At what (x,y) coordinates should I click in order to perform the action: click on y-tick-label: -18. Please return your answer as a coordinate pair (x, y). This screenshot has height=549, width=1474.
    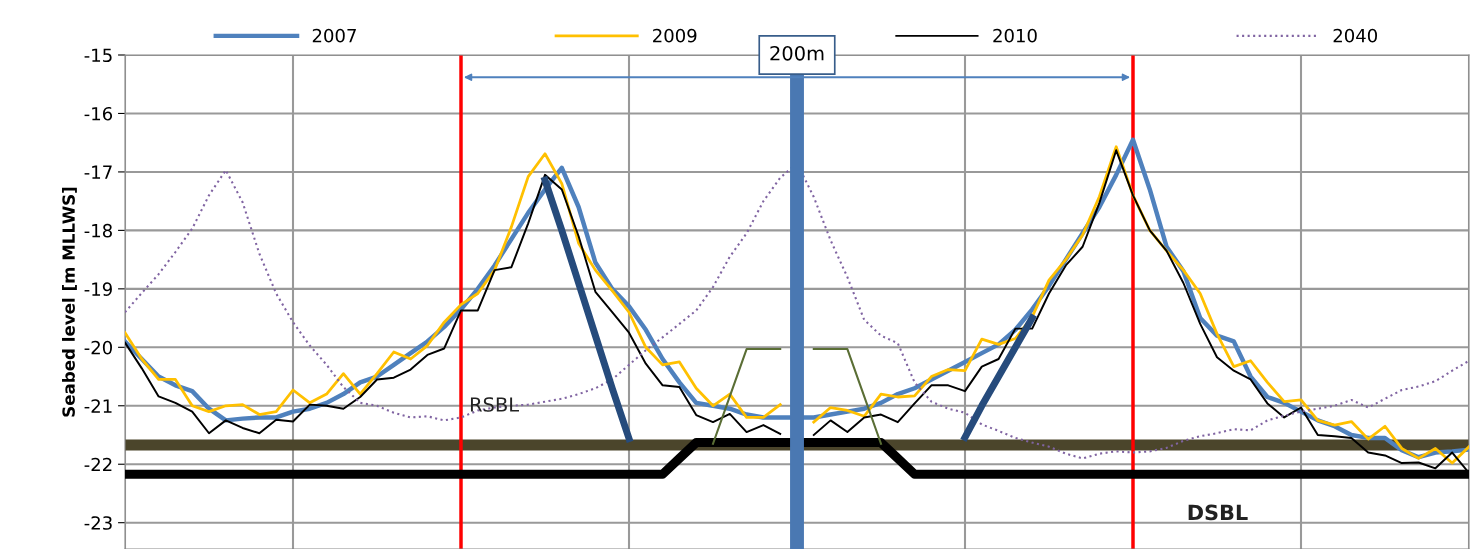
    Looking at the image, I should click on (98, 230).